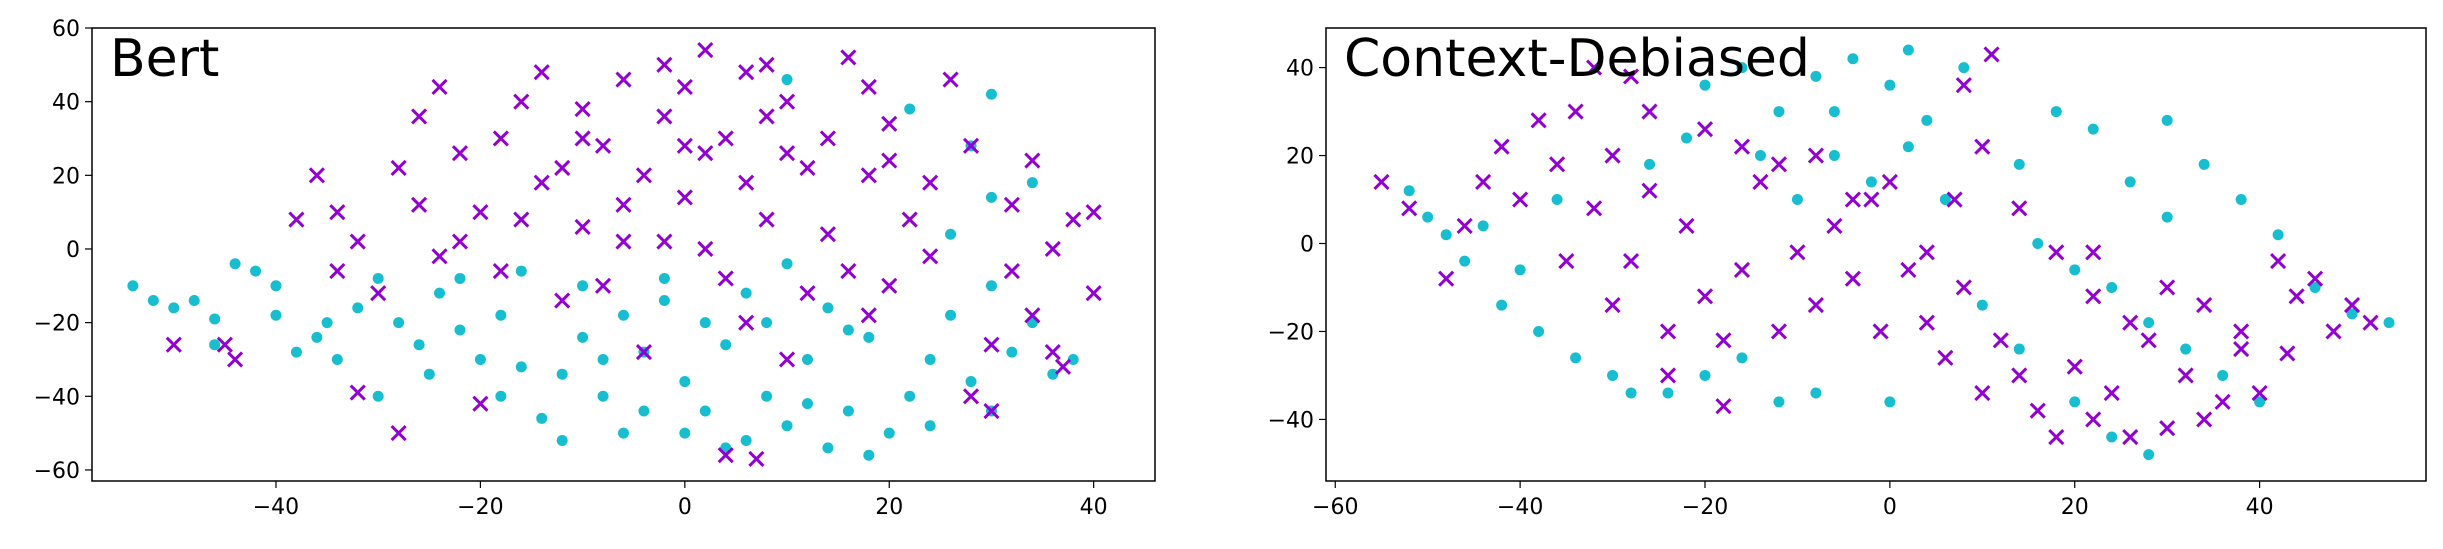 This screenshot has height=549, width=2443. What do you see at coordinates (57, 471) in the screenshot?
I see `y-tick-label: −60` at bounding box center [57, 471].